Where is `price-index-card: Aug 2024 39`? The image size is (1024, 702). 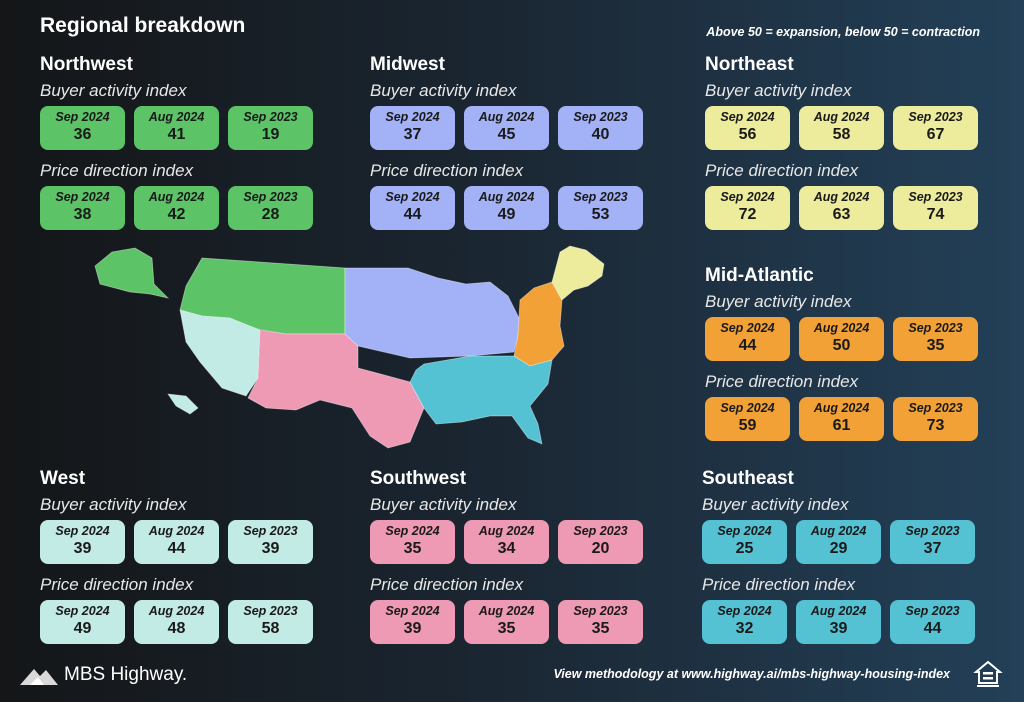 price-index-card: Aug 2024 39 is located at coordinates (838, 622).